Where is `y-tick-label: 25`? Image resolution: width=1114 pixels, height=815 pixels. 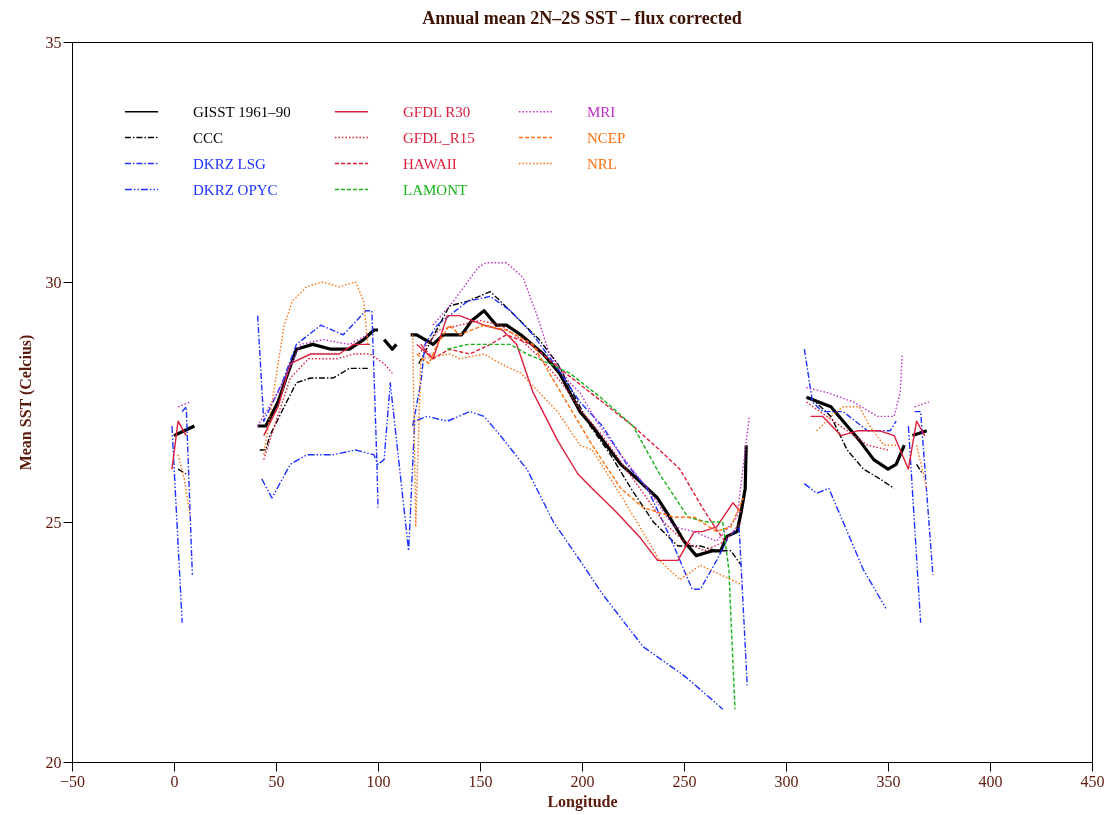 y-tick-label: 25 is located at coordinates (53, 522).